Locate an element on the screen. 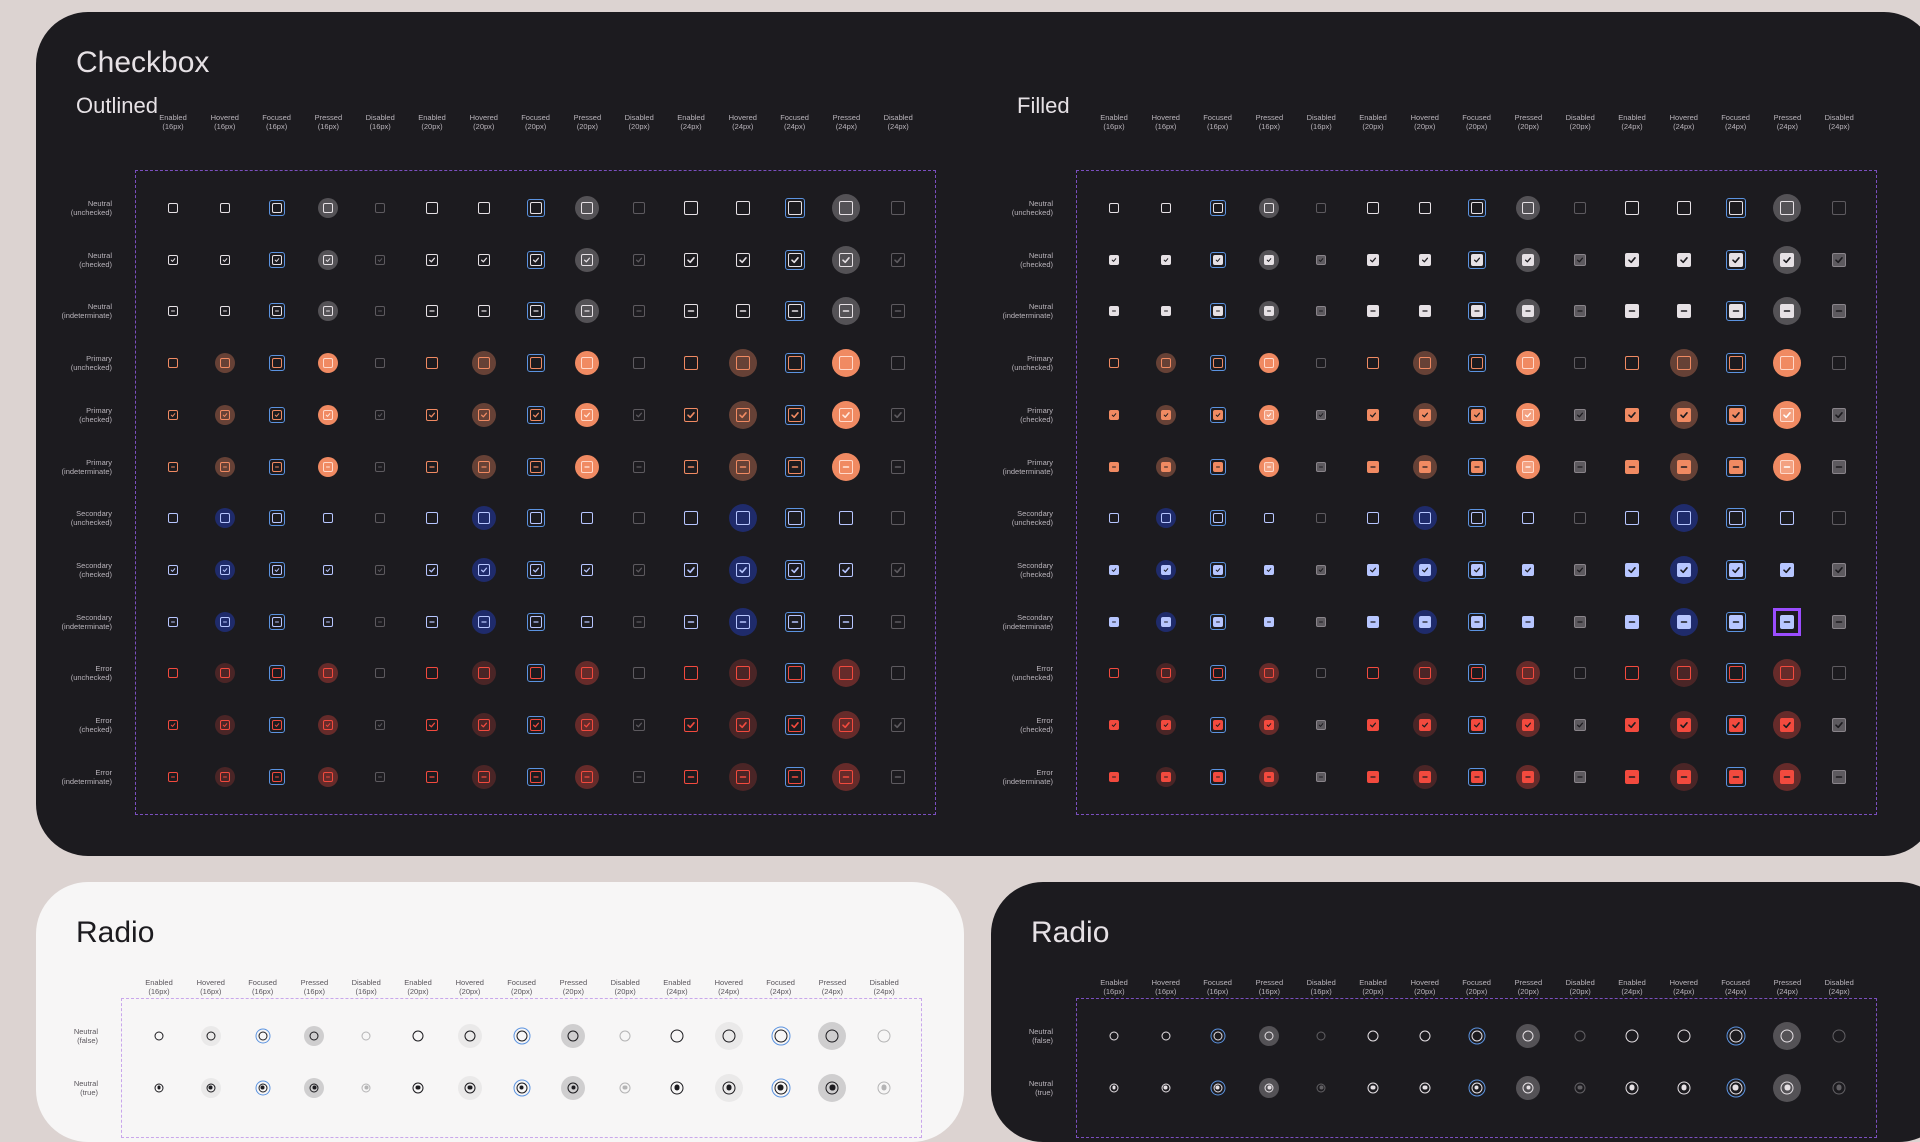 The image size is (1920, 1142). row-variant-label: (unchecked) is located at coordinates (1032, 368).